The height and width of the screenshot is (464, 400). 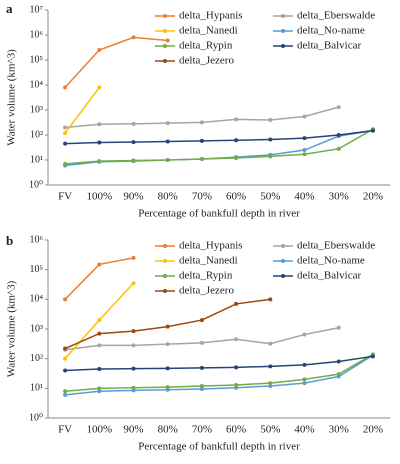 What do you see at coordinates (270, 197) in the screenshot?
I see `x-tick-label: 50%` at bounding box center [270, 197].